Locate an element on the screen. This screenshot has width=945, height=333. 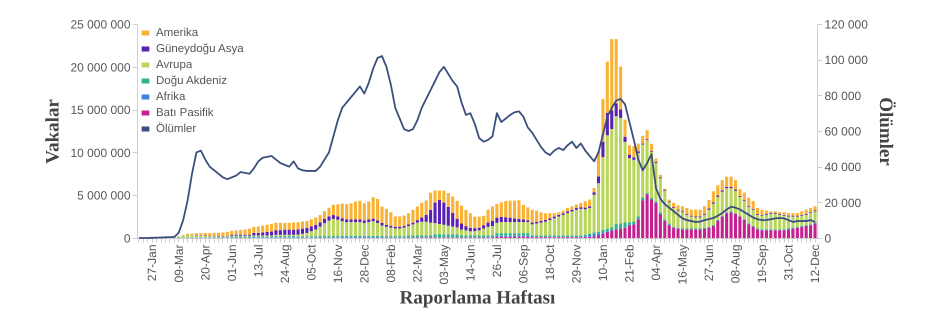
y2-tick-label: 40 000 is located at coordinates (843, 167).